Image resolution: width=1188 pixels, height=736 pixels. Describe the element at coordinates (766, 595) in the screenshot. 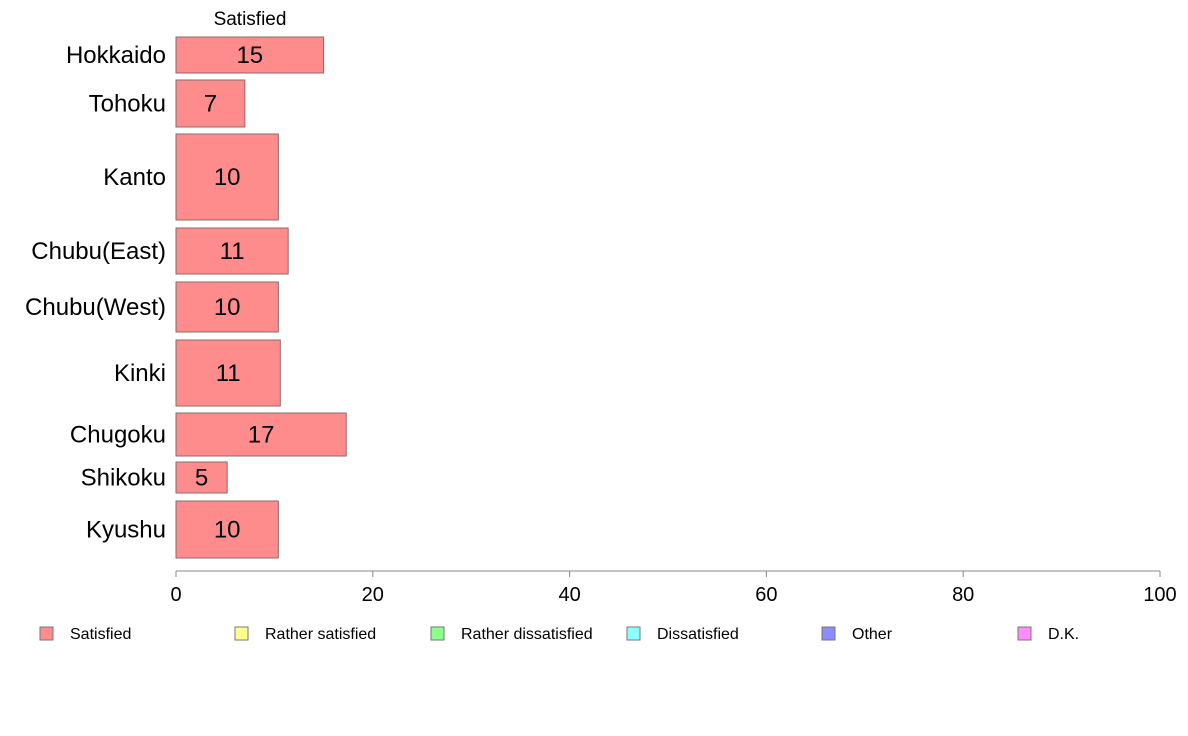

I see `x-tick-label: 60` at that location.